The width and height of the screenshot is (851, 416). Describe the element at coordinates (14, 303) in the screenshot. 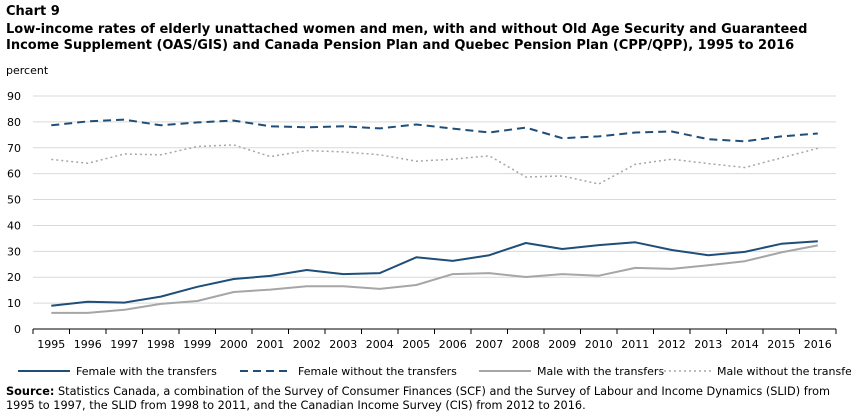

I see `y-tick-label: 10` at that location.